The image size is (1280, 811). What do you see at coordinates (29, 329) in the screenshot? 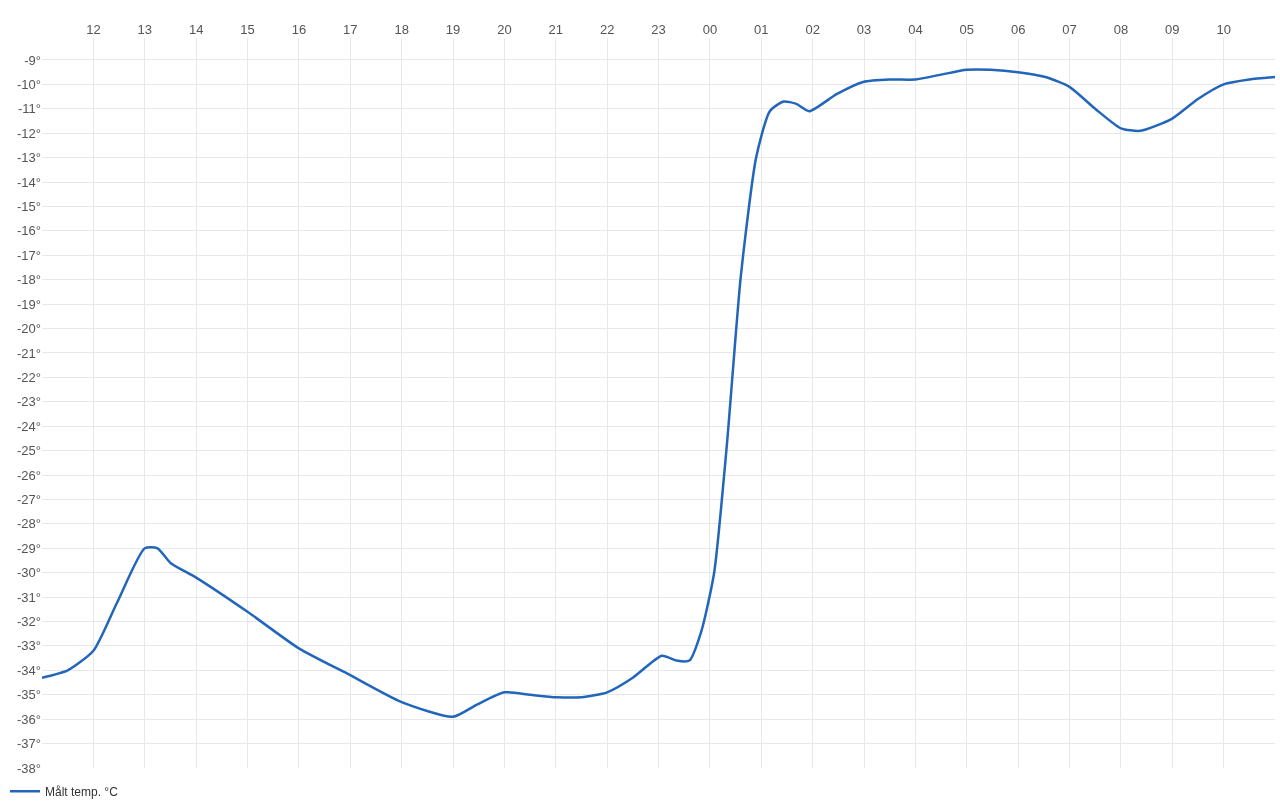
I see `y-tick-label: -20°` at bounding box center [29, 329].